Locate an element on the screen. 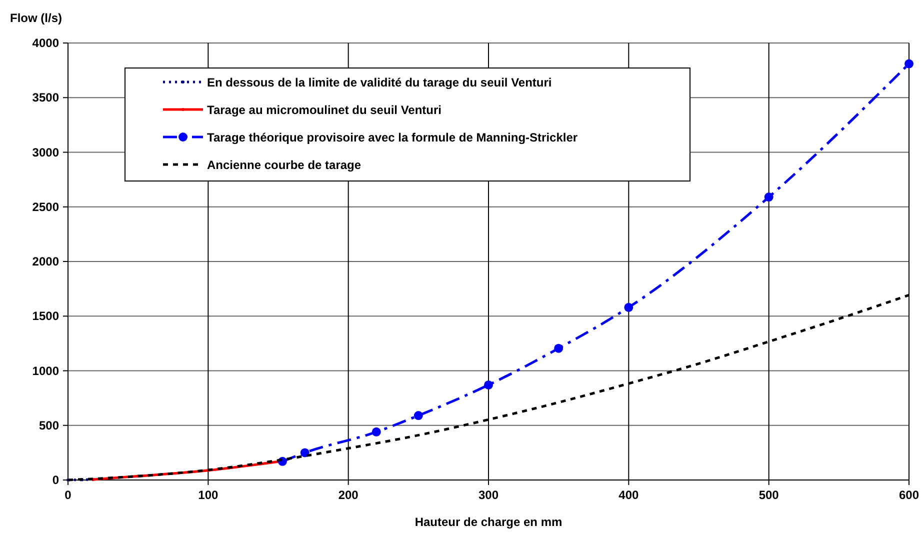 This screenshot has height=536, width=924. y-tick-label: 3000 is located at coordinates (46, 152).